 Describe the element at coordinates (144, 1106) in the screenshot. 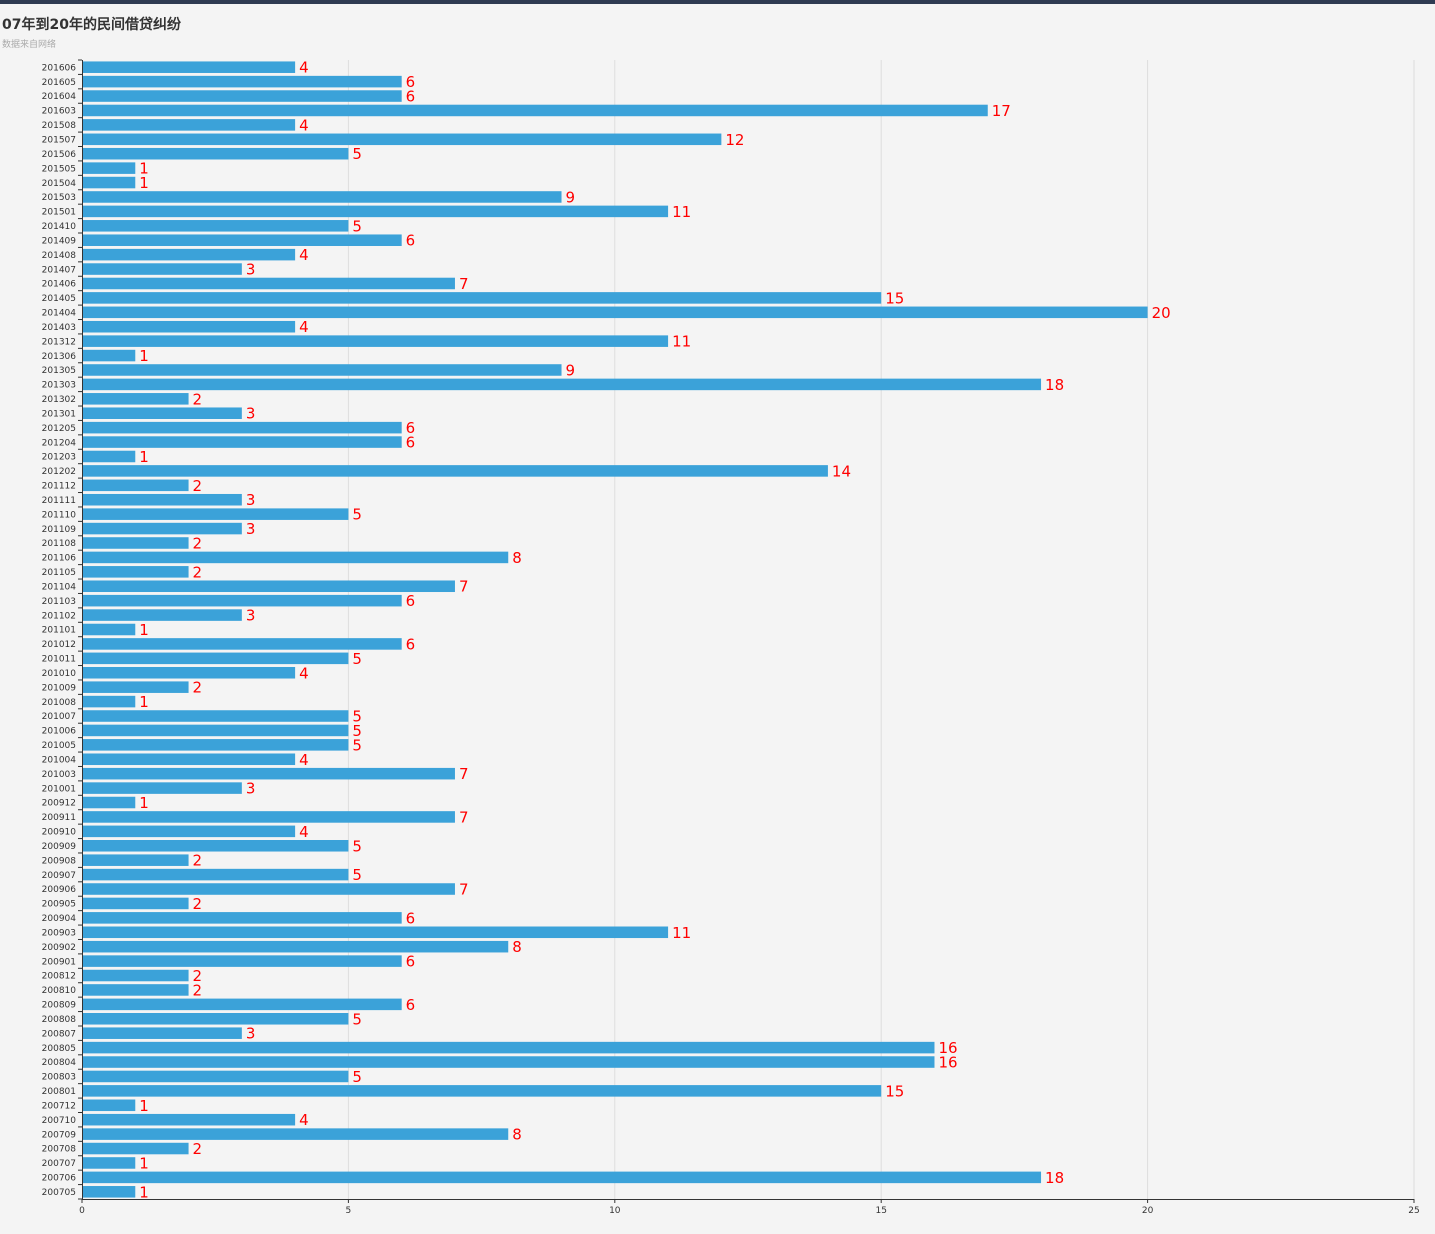

I see `data-label: 1` at that location.